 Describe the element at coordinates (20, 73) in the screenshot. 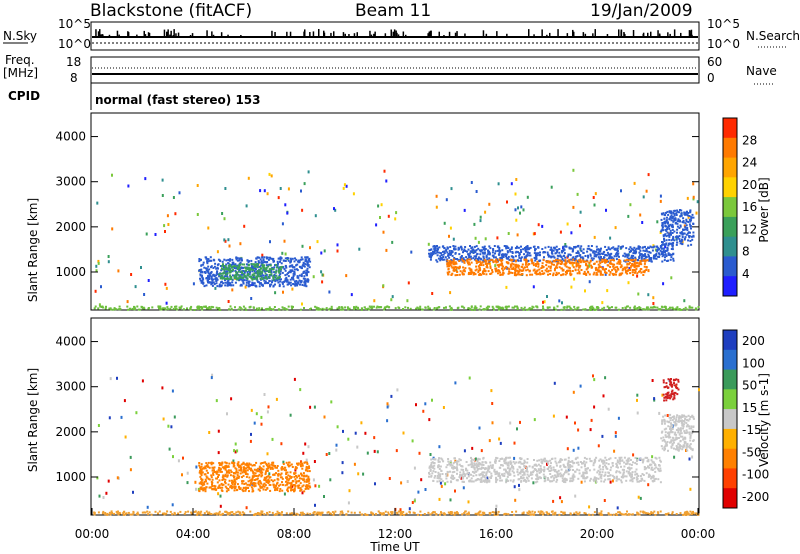

I see `freq-unit-label: [MHz]` at that location.